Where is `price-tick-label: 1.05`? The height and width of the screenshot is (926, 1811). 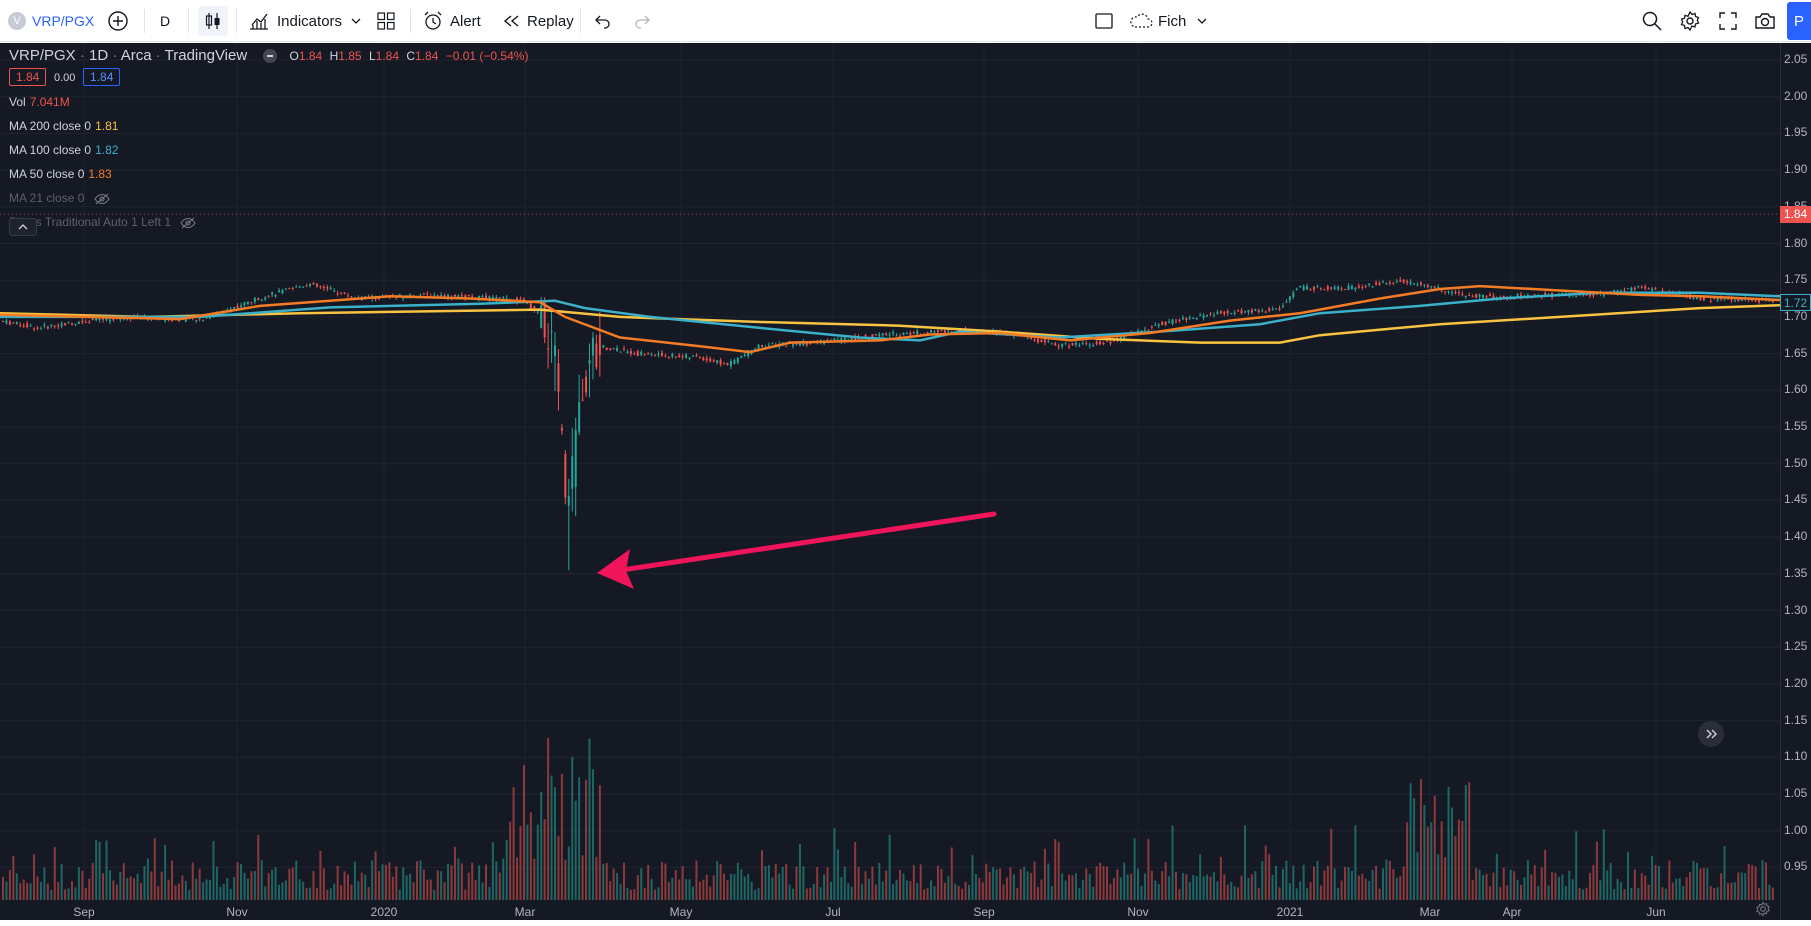
price-tick-label: 1.05 is located at coordinates (1796, 793).